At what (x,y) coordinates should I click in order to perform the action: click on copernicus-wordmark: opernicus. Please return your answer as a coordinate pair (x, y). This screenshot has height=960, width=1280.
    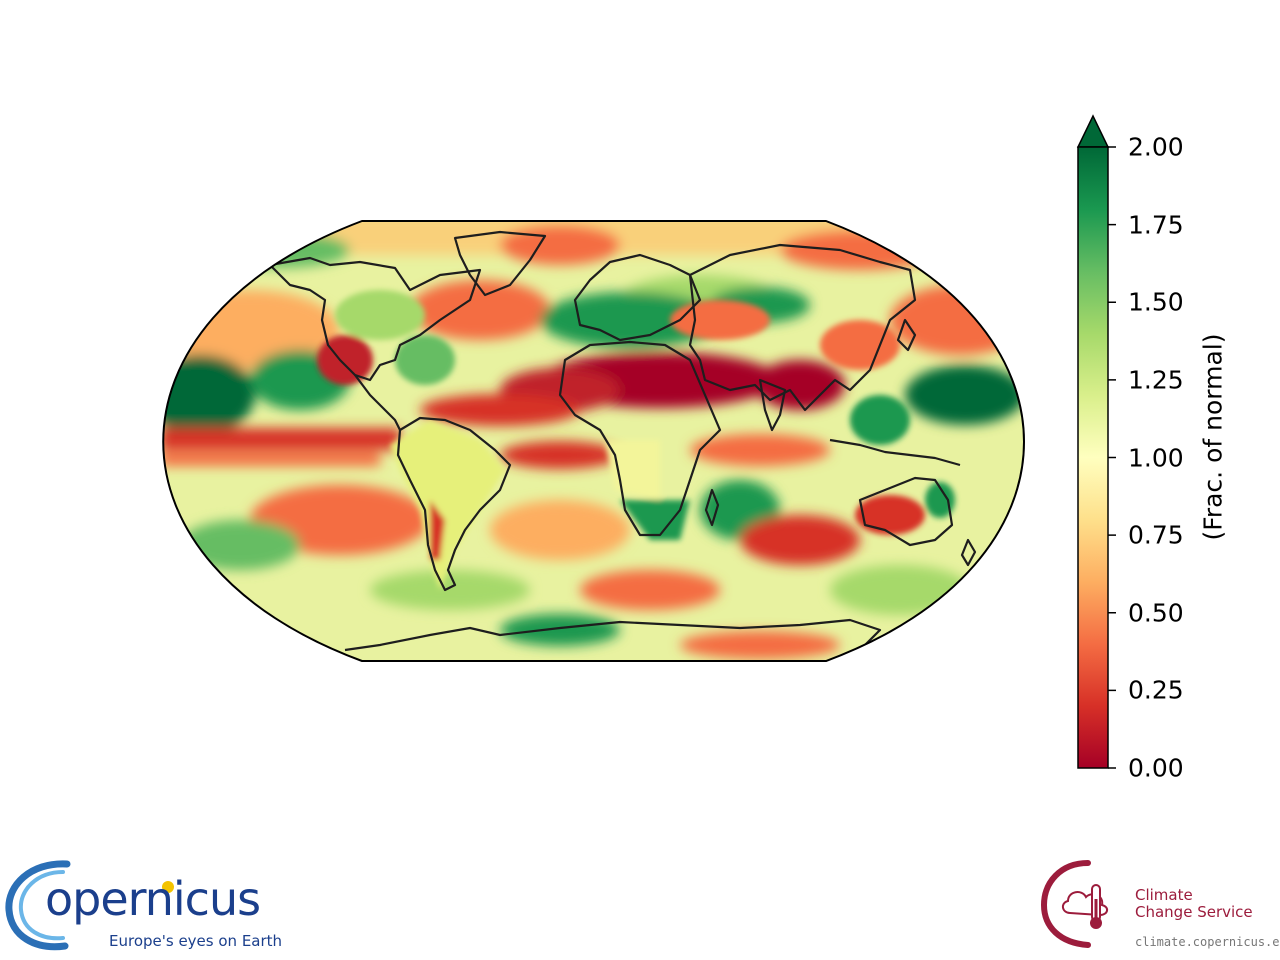
    Looking at the image, I should click on (153, 899).